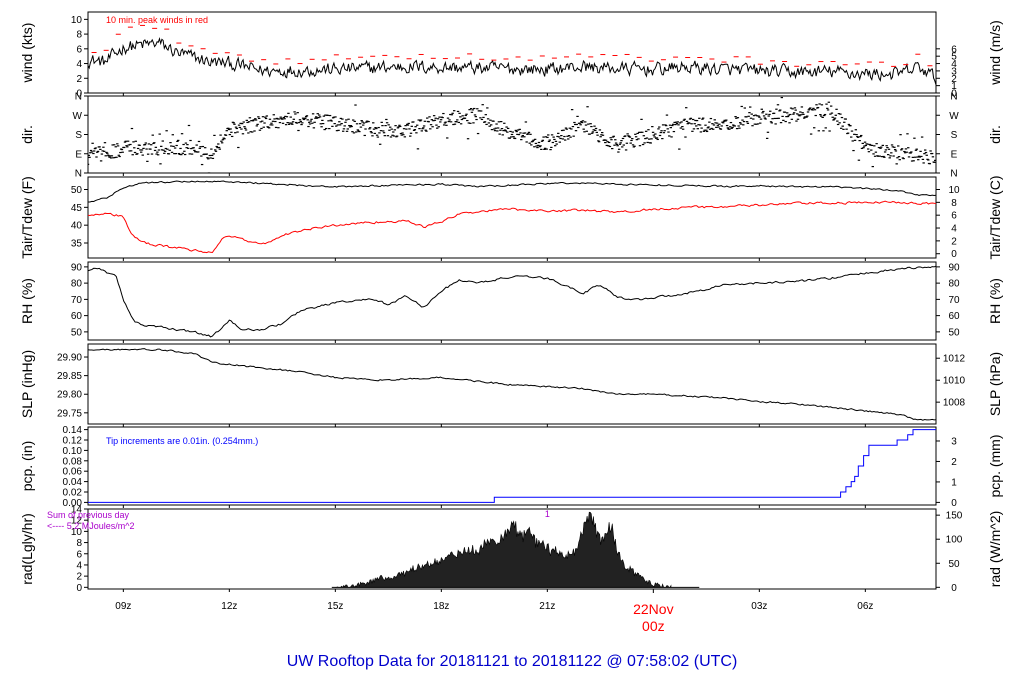 The width and height of the screenshot is (1024, 700). I want to click on left-tick-label: 0.00, so click(73, 503).